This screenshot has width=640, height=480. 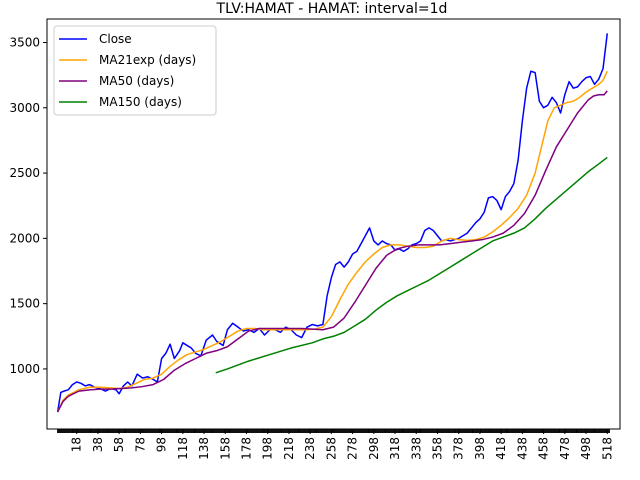 What do you see at coordinates (522, 448) in the screenshot?
I see `x-tick-label-21: 438` at bounding box center [522, 448].